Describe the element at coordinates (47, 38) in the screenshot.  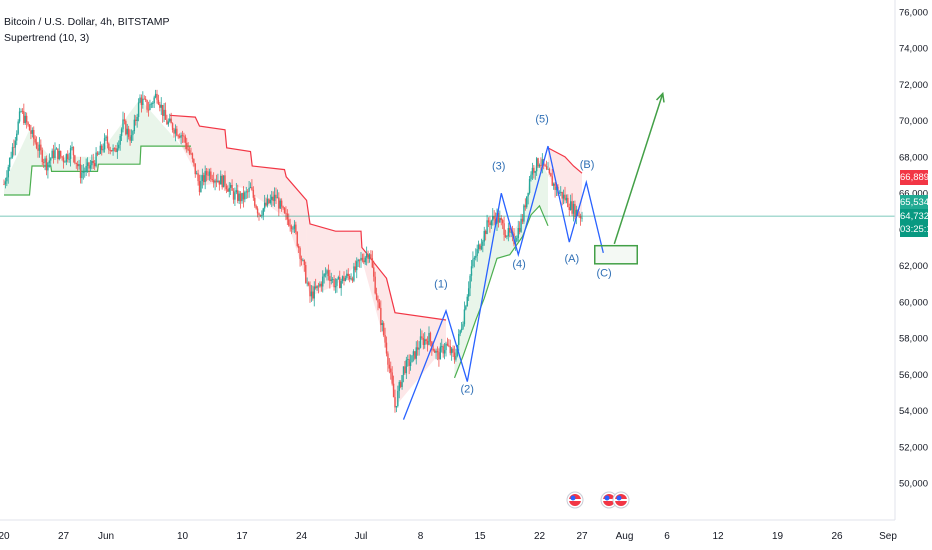
I see `indicator-title: Supertrend (10, 3)` at that location.